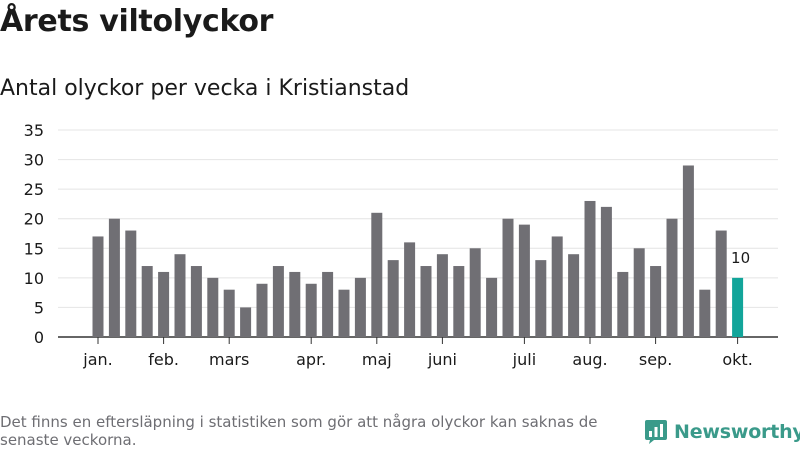  What do you see at coordinates (738, 307) in the screenshot?
I see `bar-highlighted` at bounding box center [738, 307].